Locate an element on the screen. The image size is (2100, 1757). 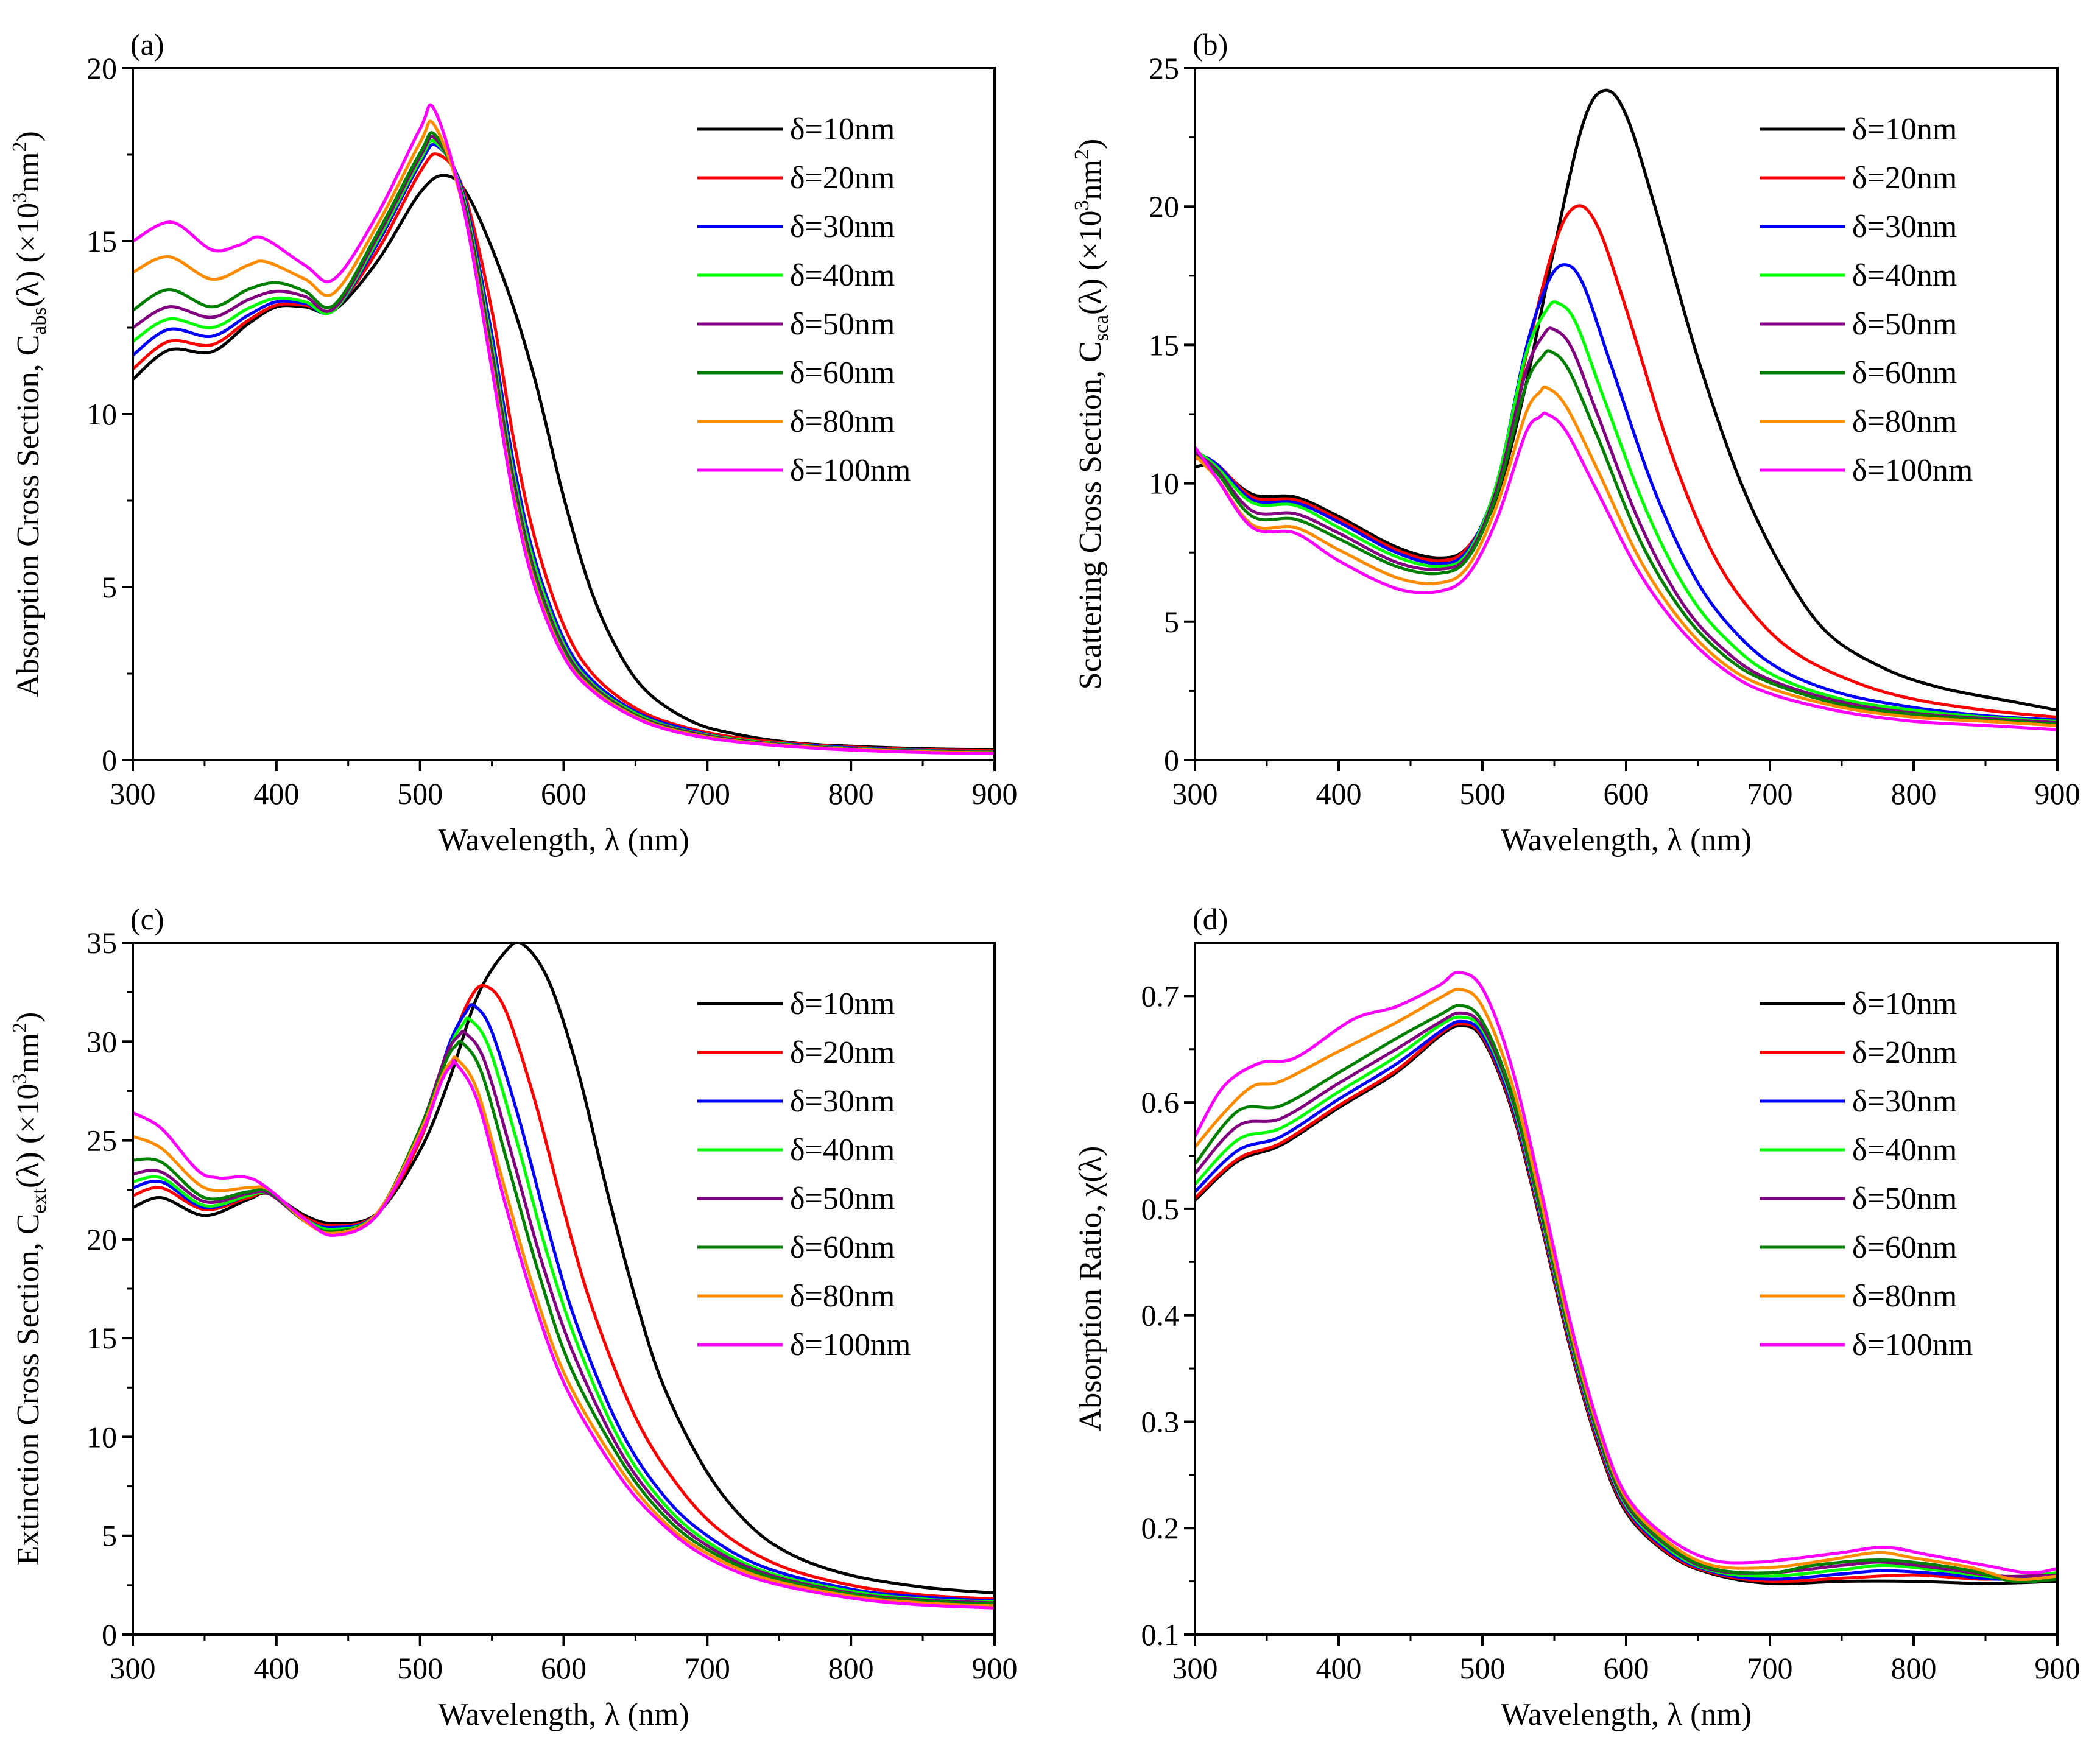
y-tick-label: 0.7 is located at coordinates (1161, 996).